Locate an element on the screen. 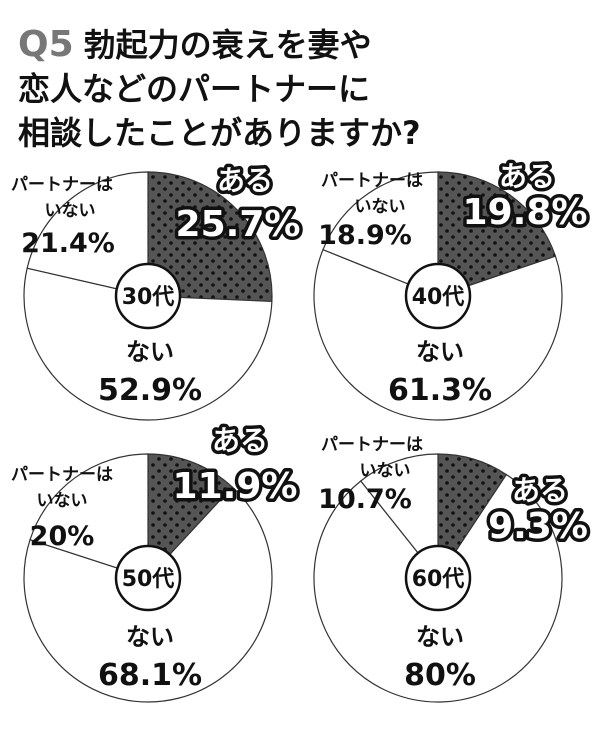 The height and width of the screenshot is (730, 600). page-title-line-1: Q5 勃起力の衰えを妻や is located at coordinates (195, 44).